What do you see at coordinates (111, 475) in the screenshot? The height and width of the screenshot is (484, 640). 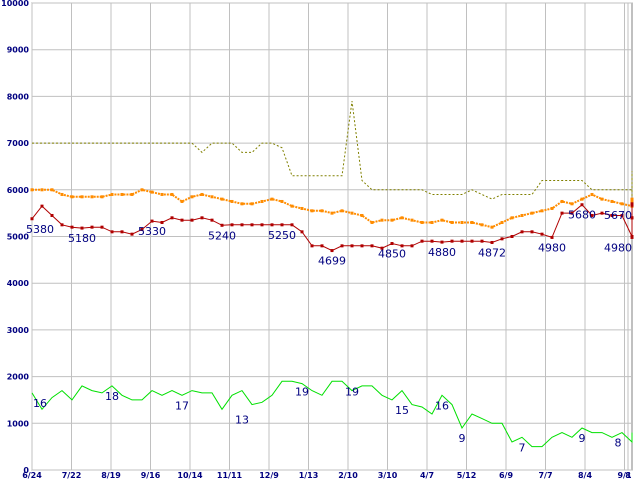 I see `x-tick-label: 8/19` at bounding box center [111, 475].